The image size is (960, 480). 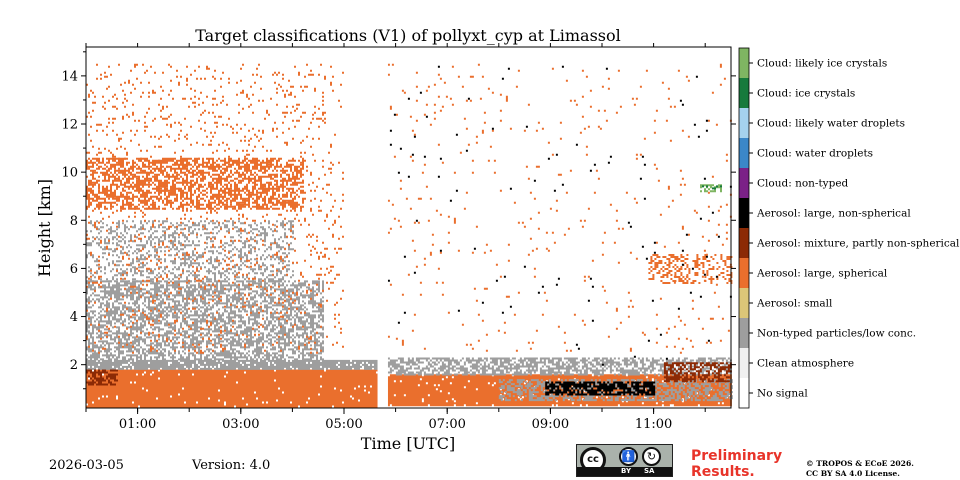 What do you see at coordinates (240, 424) in the screenshot?
I see `x-tick-label: 03:00` at bounding box center [240, 424].